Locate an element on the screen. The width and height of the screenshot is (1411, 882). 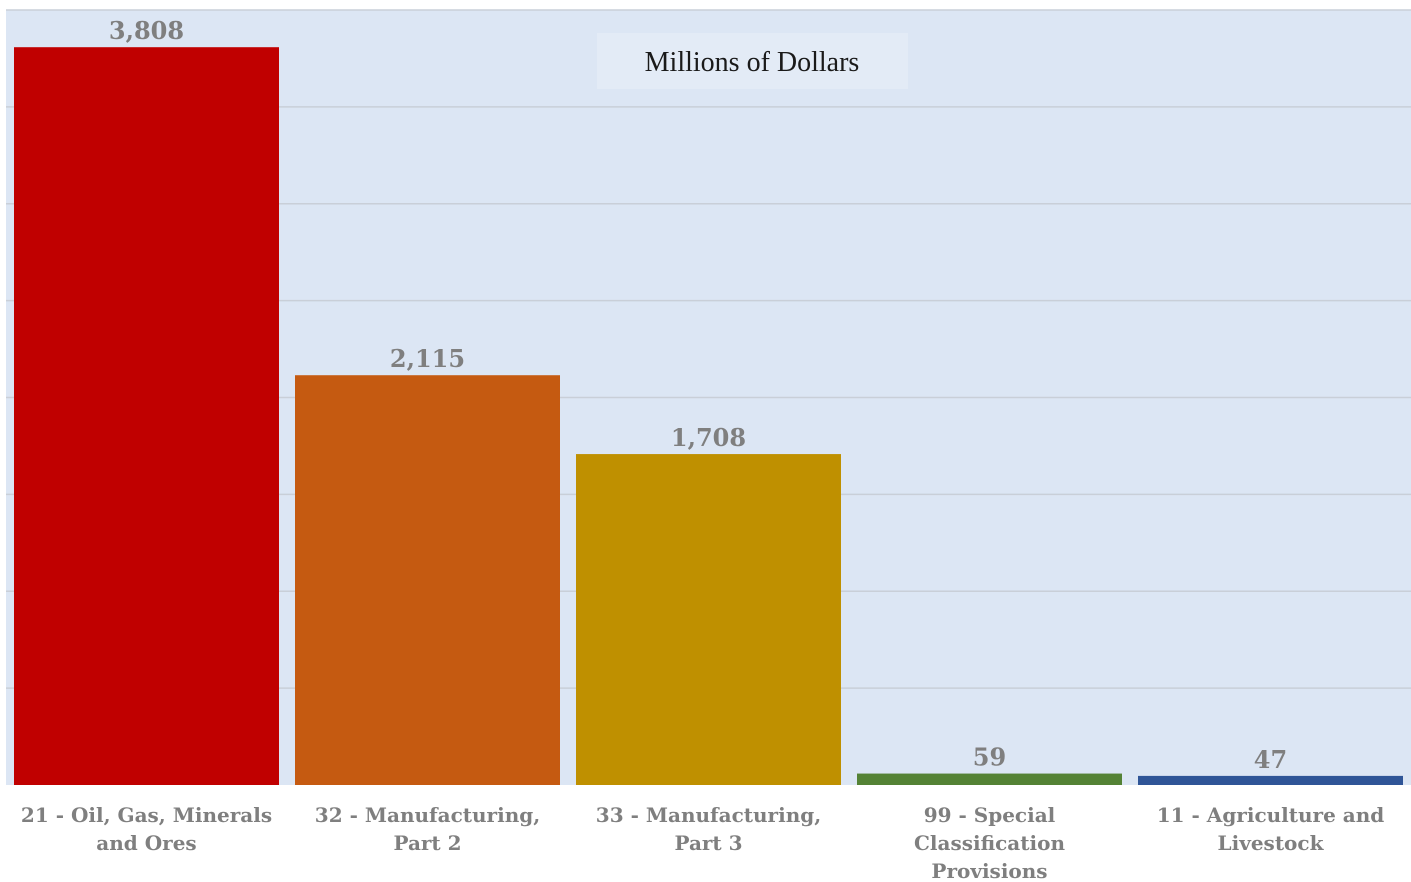
category-label: 33 - Manufacturing, Part 3 is located at coordinates (708, 829).